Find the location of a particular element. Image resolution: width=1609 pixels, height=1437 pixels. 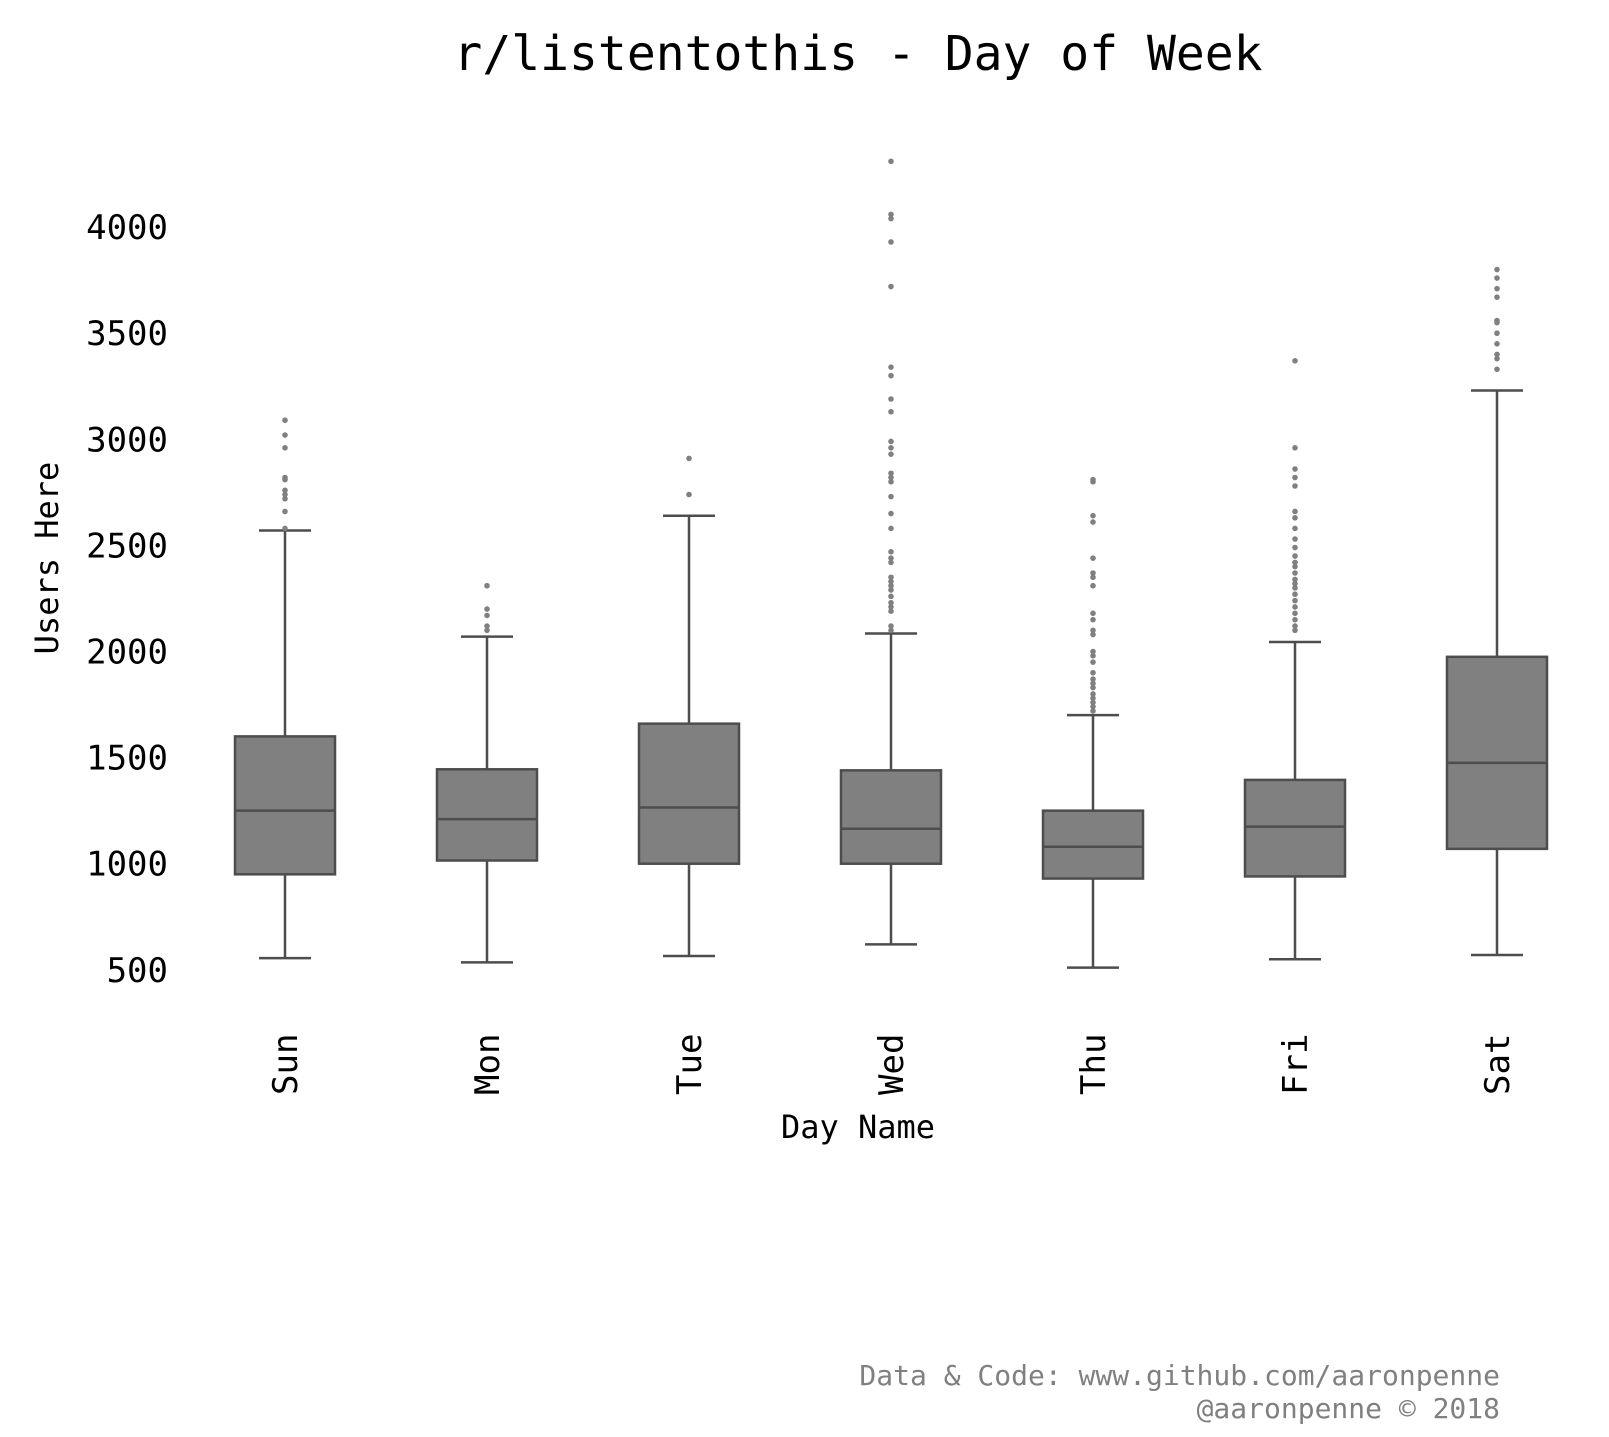

y-axis: 500 1000 1500 2000 2500 3000 3500 4000 is located at coordinates (127, 599).